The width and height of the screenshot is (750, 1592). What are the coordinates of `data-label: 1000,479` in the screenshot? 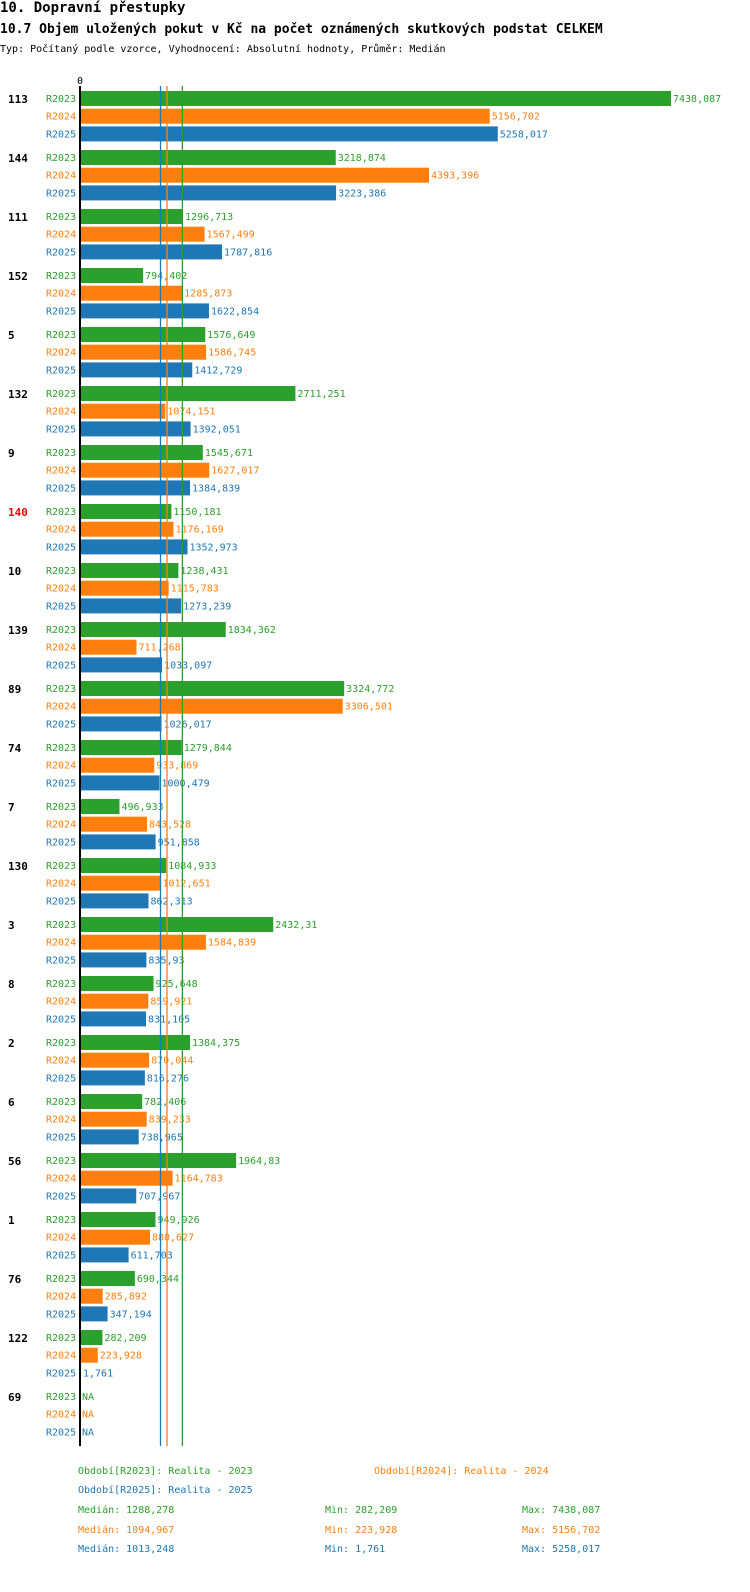 It's located at (185, 783).